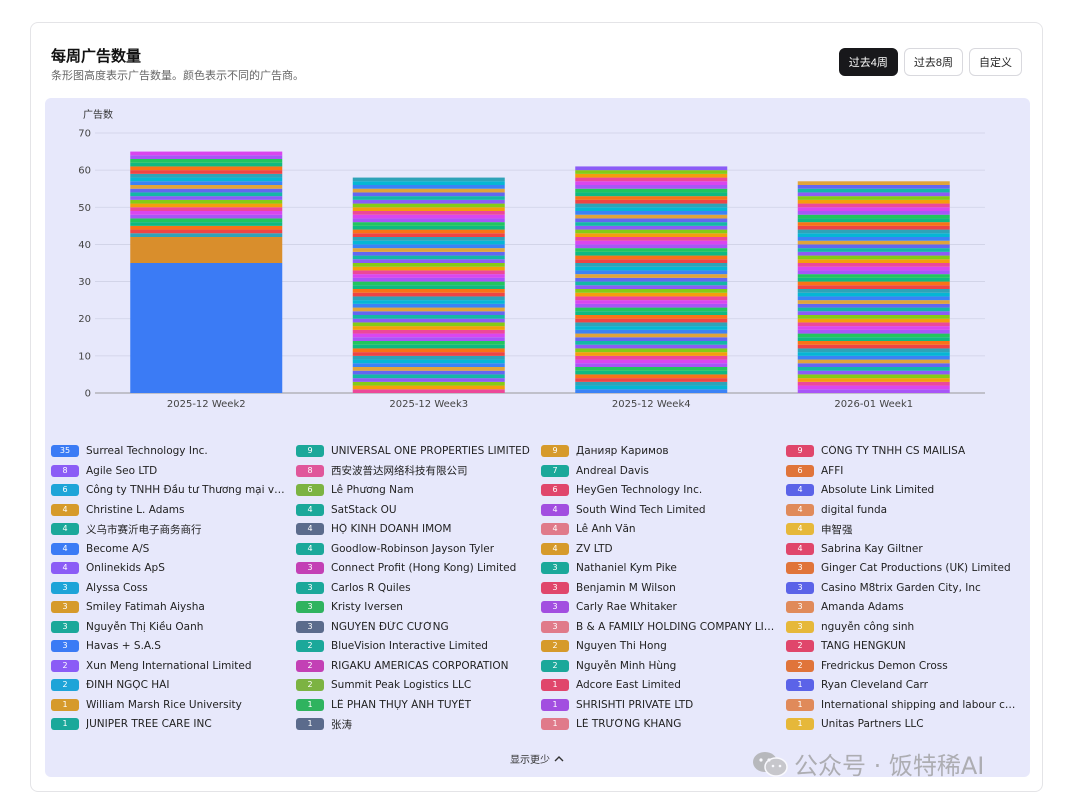  I want to click on legend-item: 4 Lê Anh Văn, so click(588, 529).